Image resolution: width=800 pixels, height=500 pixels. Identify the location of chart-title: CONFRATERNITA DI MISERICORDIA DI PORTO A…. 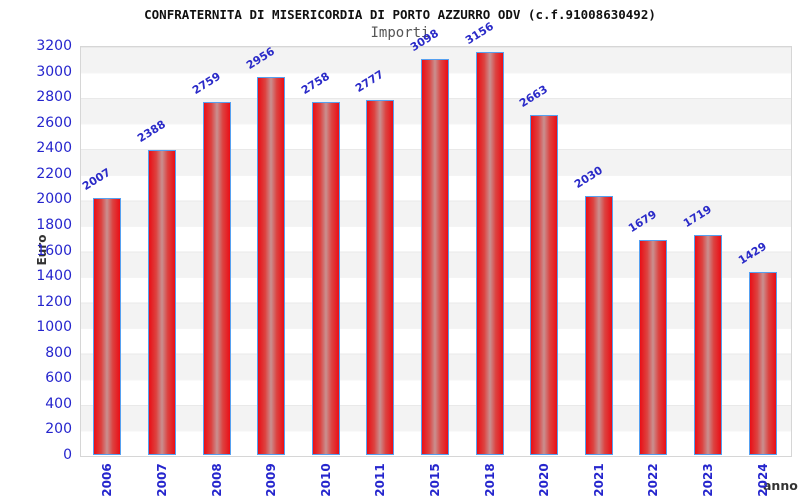
(400, 14).